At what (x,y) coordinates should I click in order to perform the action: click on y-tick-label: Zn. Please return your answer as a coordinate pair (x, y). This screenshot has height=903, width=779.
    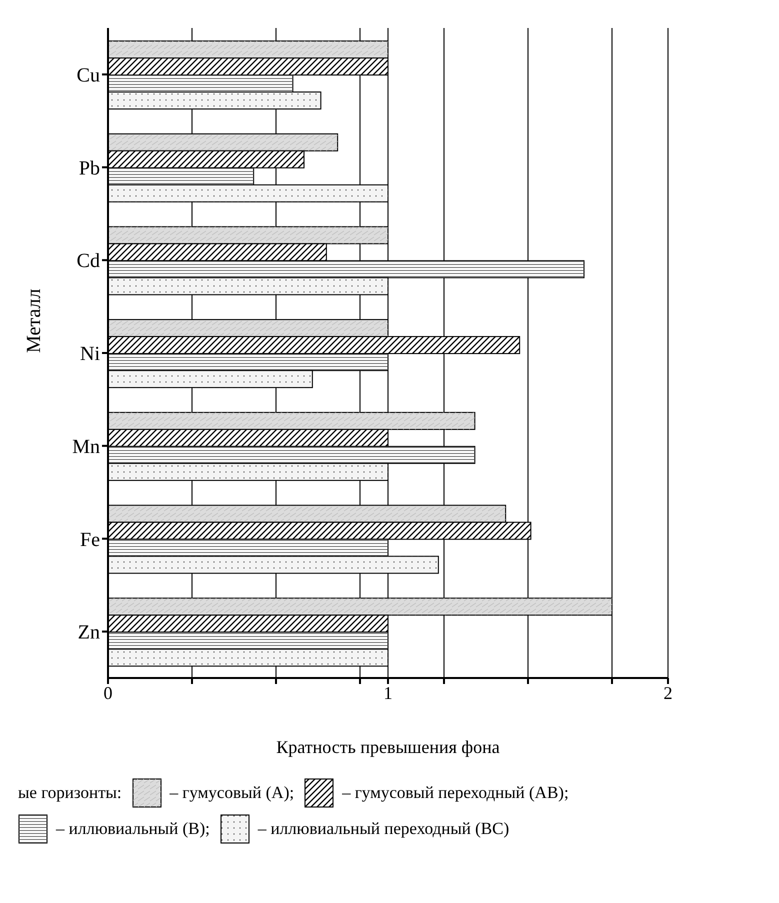
    Looking at the image, I should click on (89, 633).